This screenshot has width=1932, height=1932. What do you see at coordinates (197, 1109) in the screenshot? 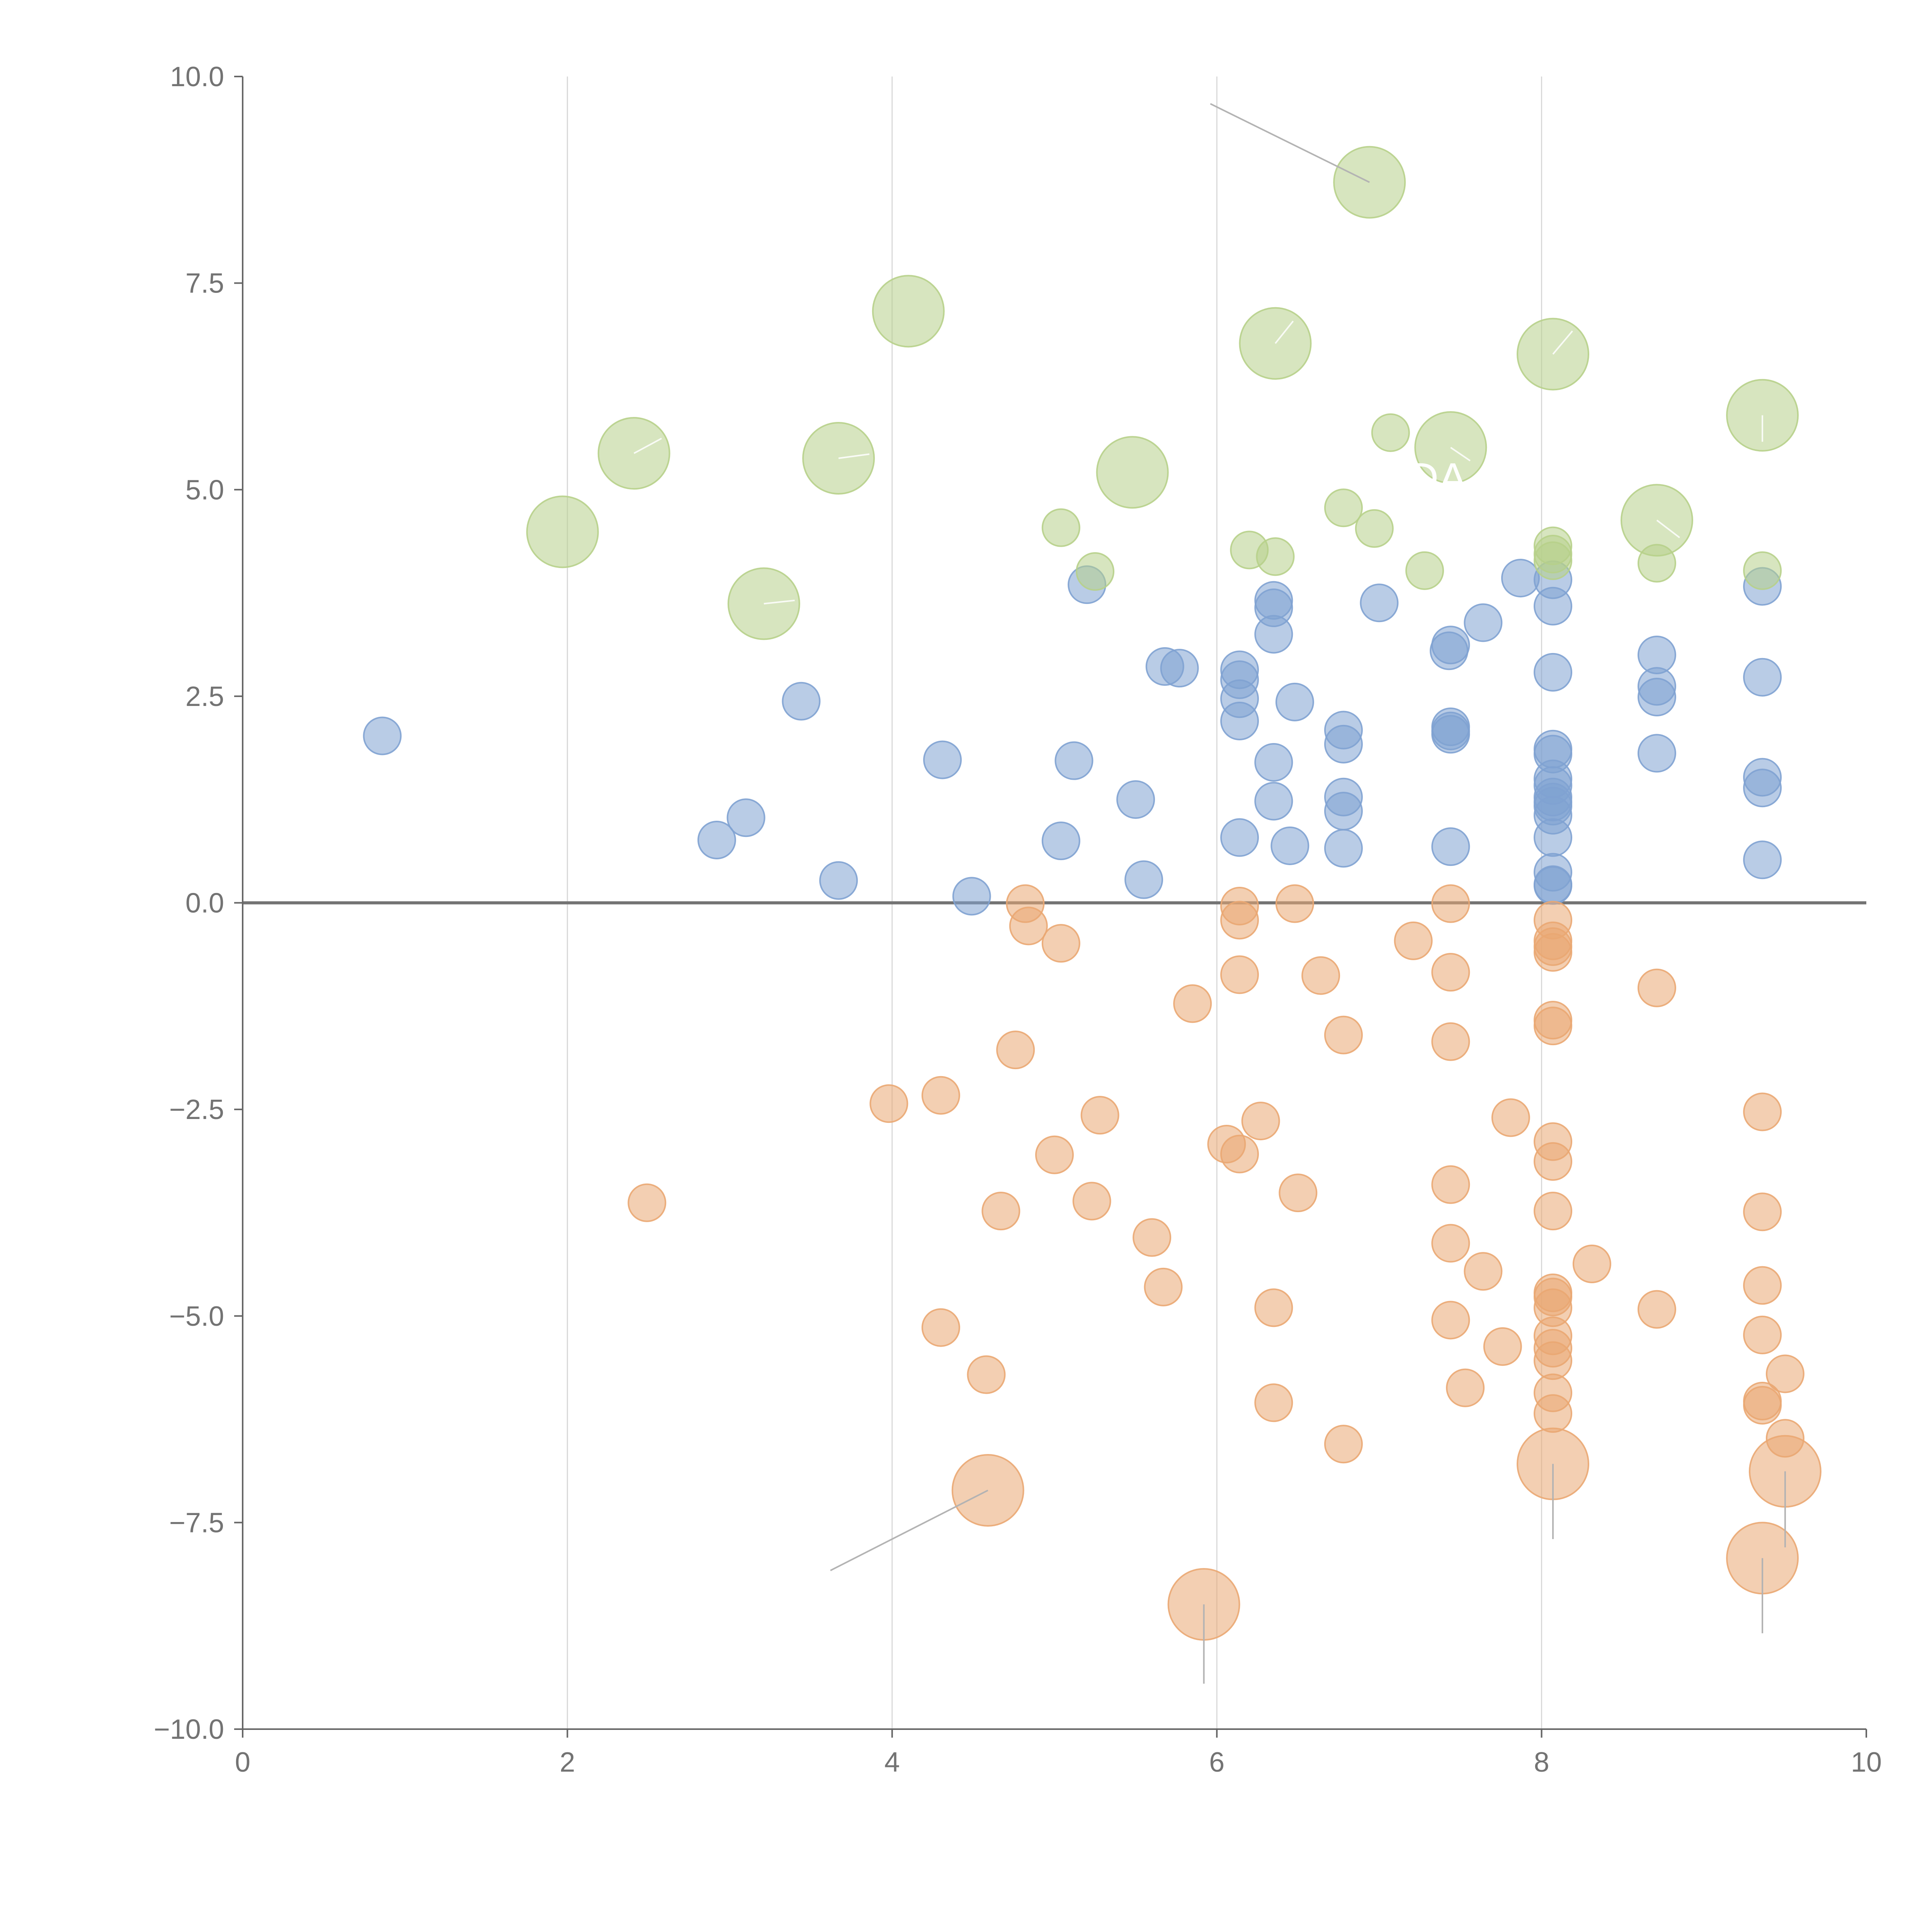
I see `y-tick-label-3: −2.5` at bounding box center [197, 1109].